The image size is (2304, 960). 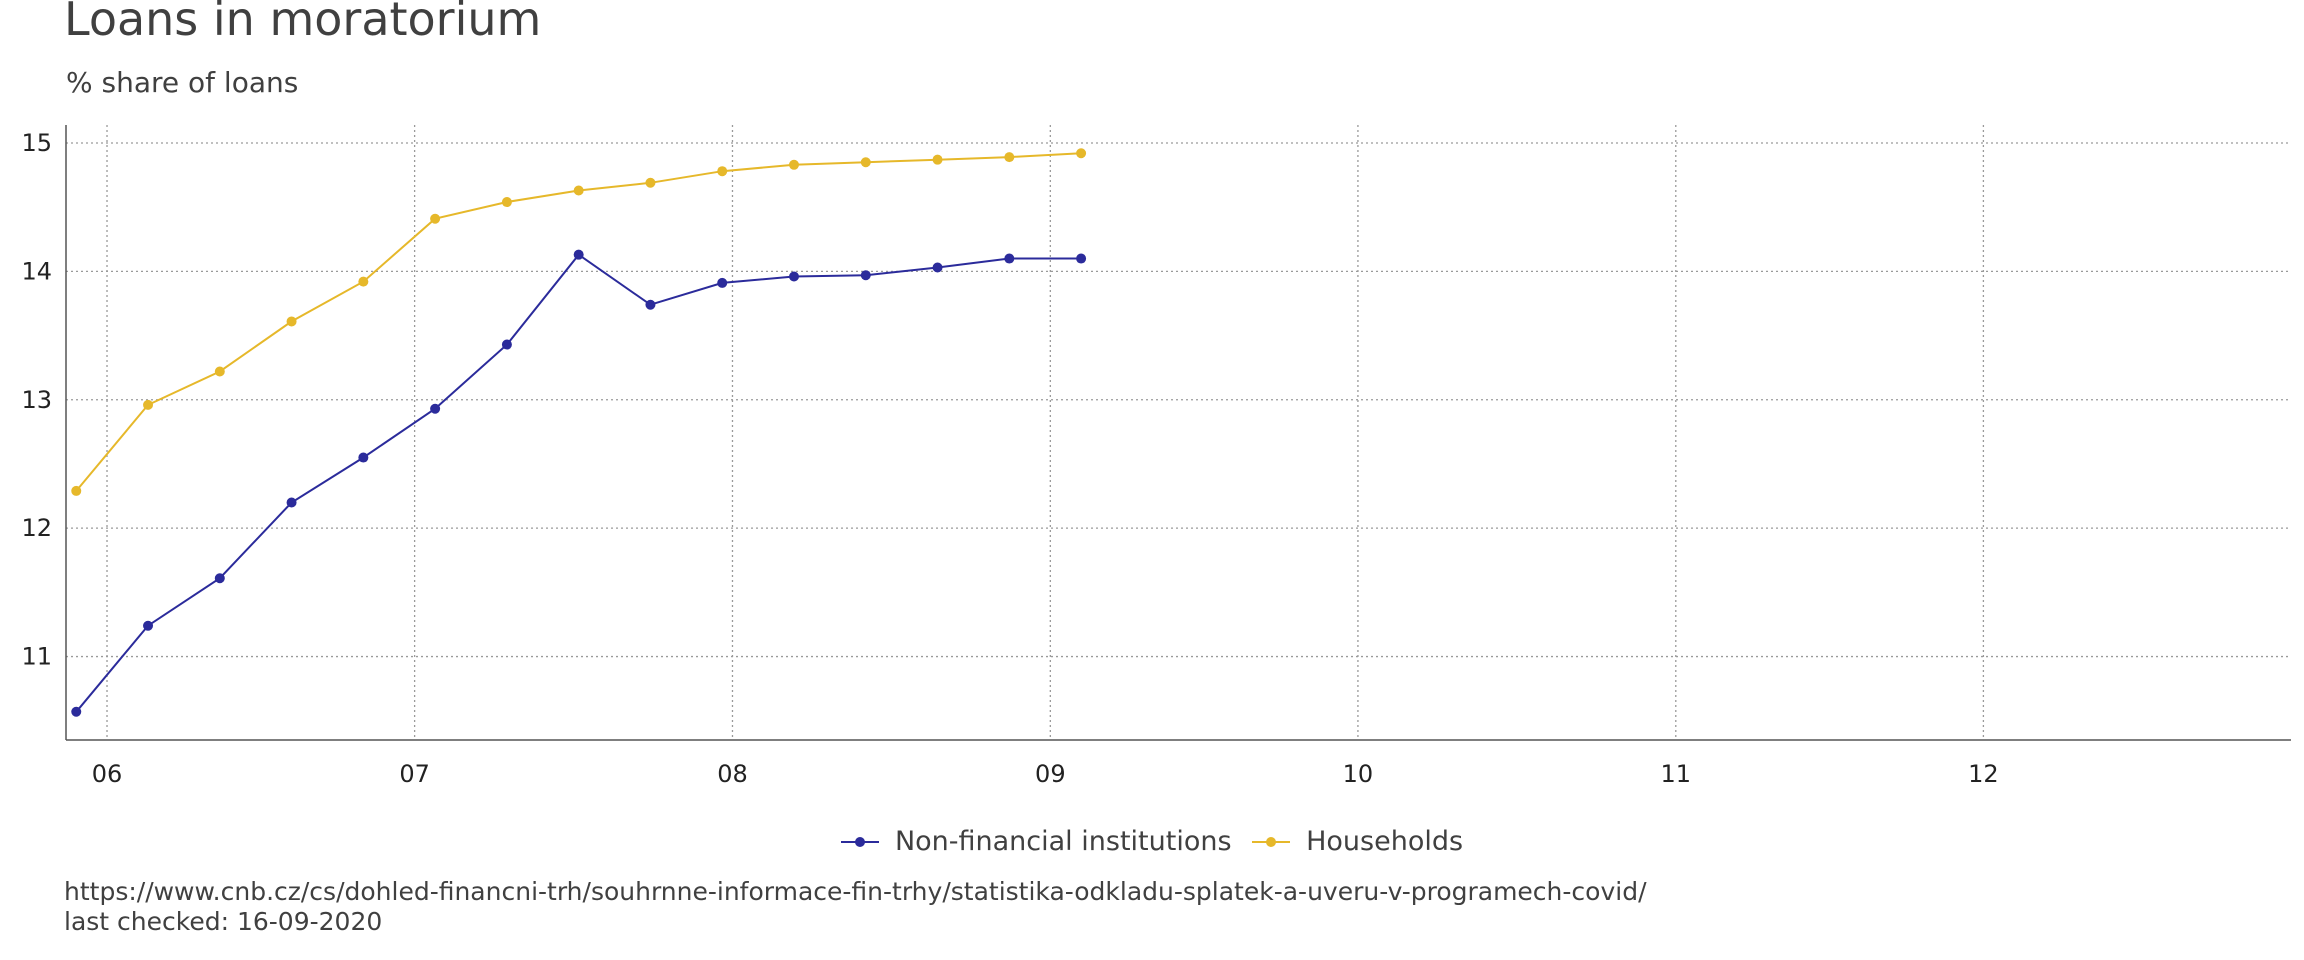 What do you see at coordinates (1385, 841) in the screenshot?
I see `legend-label-households: Households` at bounding box center [1385, 841].